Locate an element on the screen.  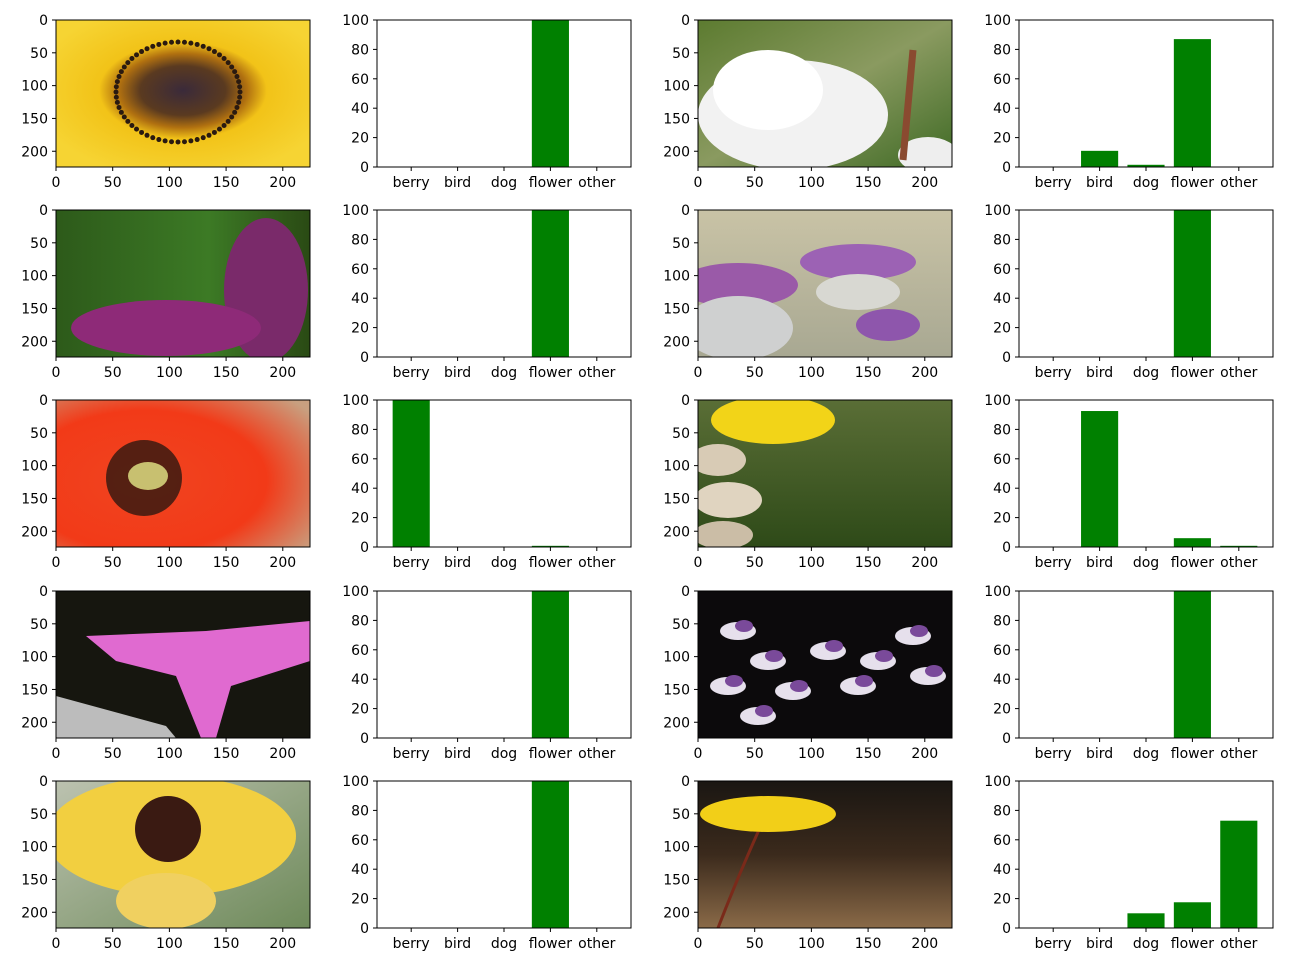
probability-bar-chart-r1c2: berry bird dog flower other 0 20 40 60 80 100 is located at coordinates (487, 102).